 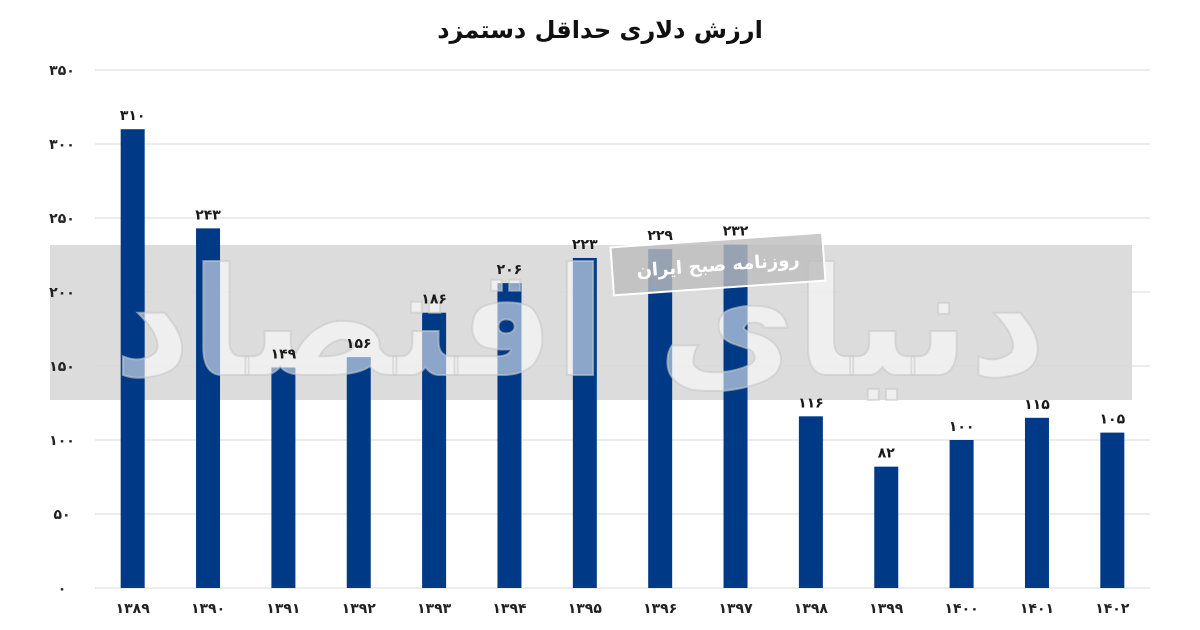 I want to click on data-label: ۲۲۹, so click(x=660, y=236).